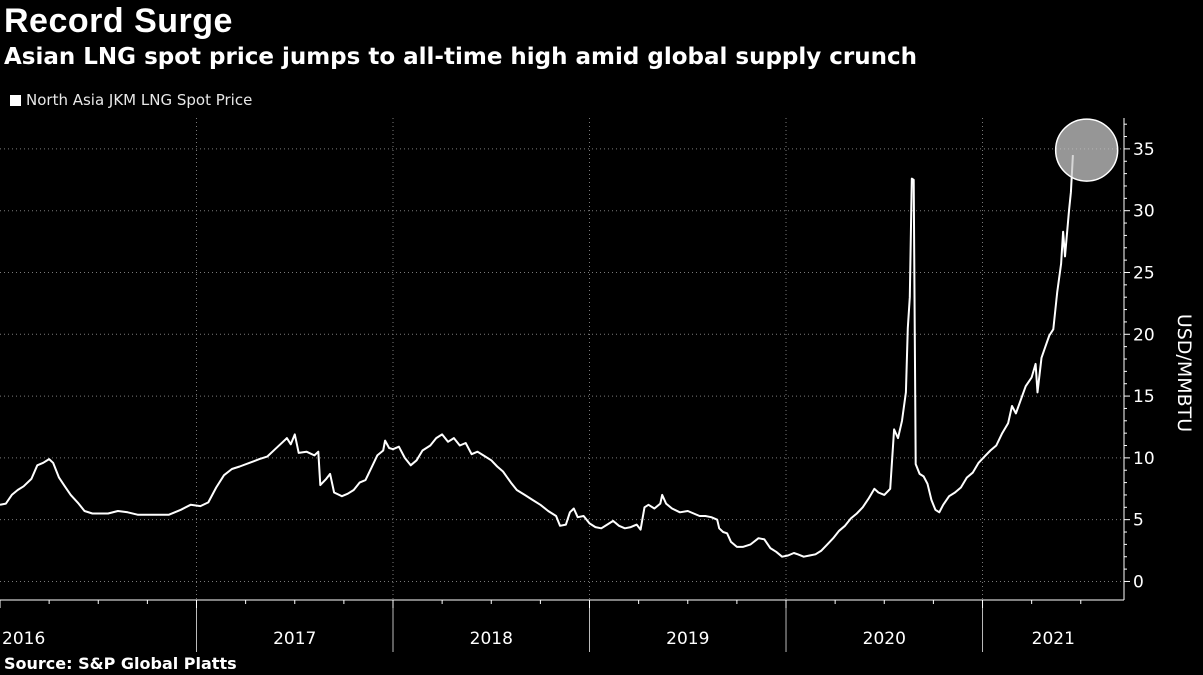 The height and width of the screenshot is (675, 1203). What do you see at coordinates (1138, 582) in the screenshot?
I see `y-tick-label-0: 0` at bounding box center [1138, 582].